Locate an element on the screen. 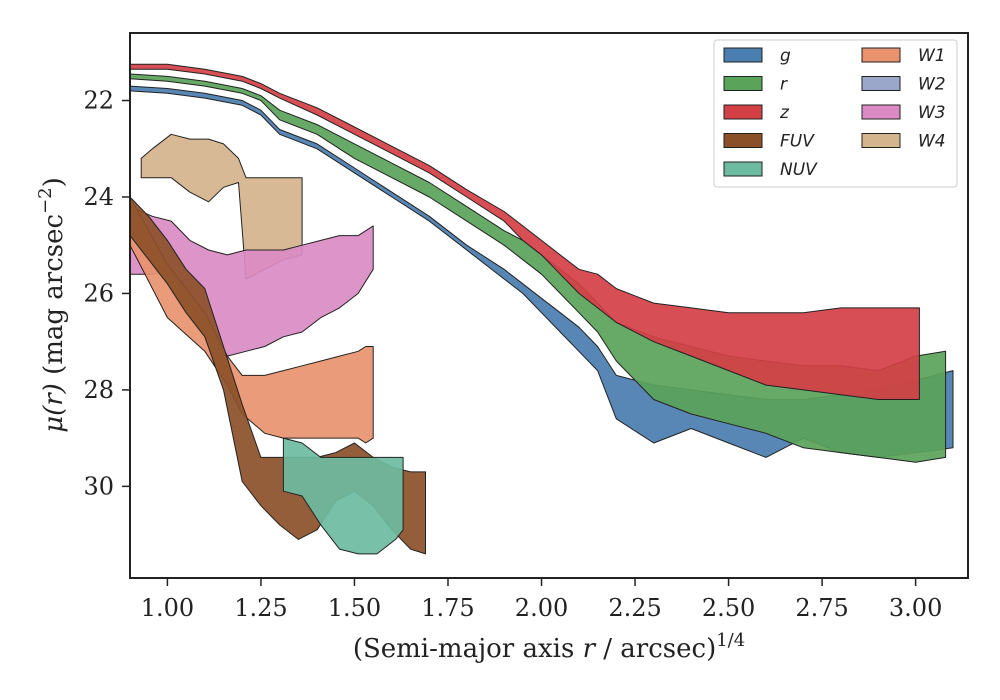  legend-label-w4: W4 is located at coordinates (932, 142).